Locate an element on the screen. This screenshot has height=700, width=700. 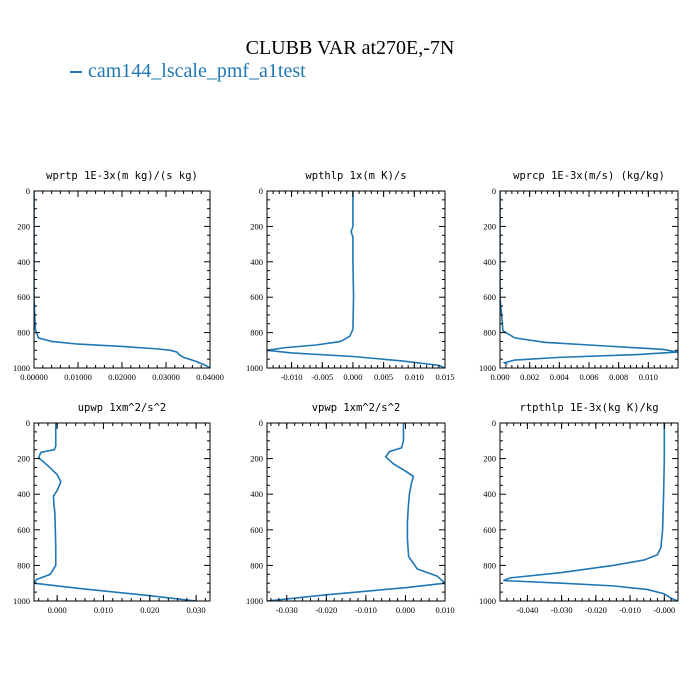
x-tick-label: 0.004 is located at coordinates (560, 377).